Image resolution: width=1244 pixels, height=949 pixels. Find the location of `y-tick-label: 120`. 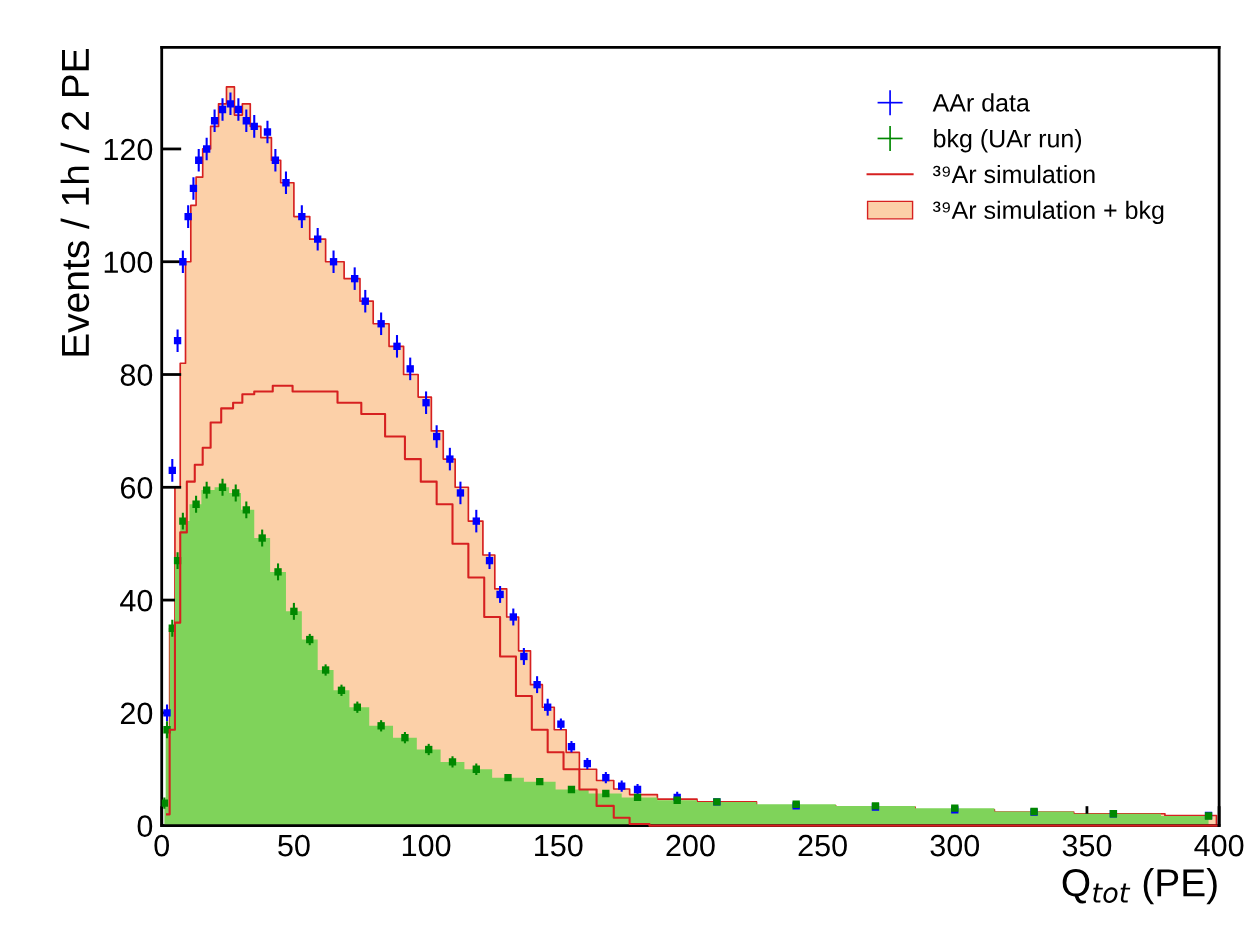

y-tick-label: 120 is located at coordinates (128, 149).